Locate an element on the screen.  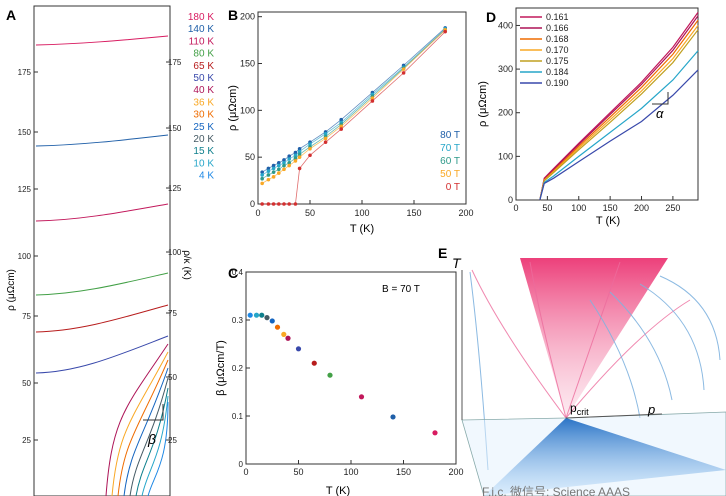
panel-d-legend-entry: 0.168 is located at coordinates (557, 39).